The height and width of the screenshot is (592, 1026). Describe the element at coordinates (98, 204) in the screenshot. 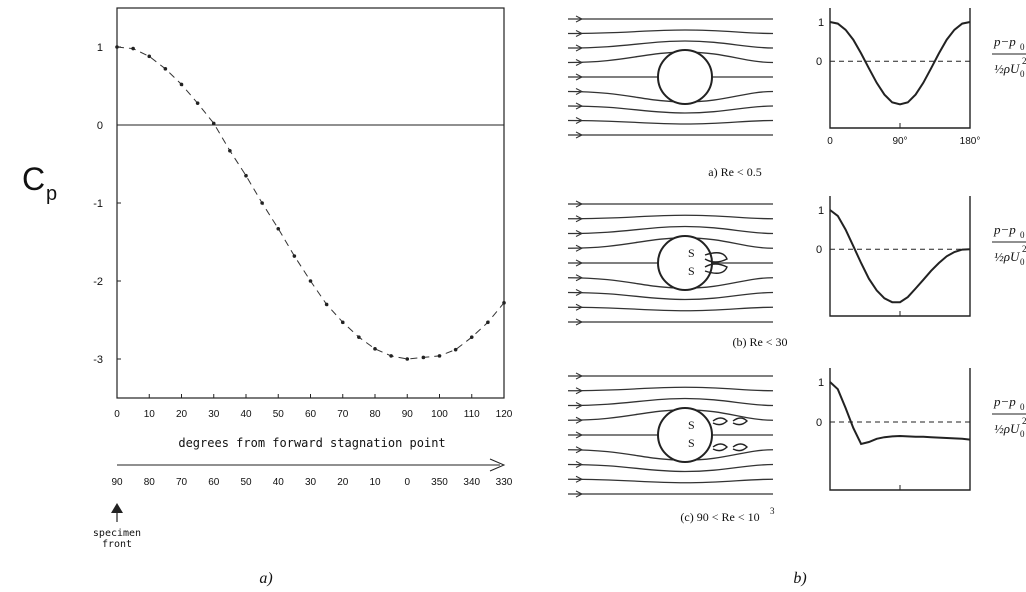

I see `y-tick-label: -1` at that location.